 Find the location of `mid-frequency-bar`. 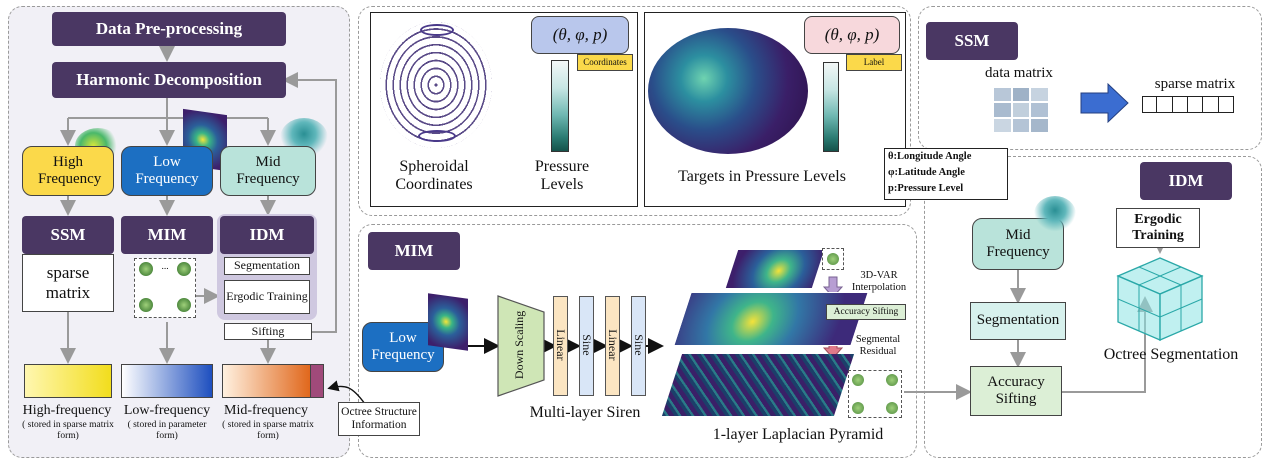

mid-frequency-bar is located at coordinates (267, 381).